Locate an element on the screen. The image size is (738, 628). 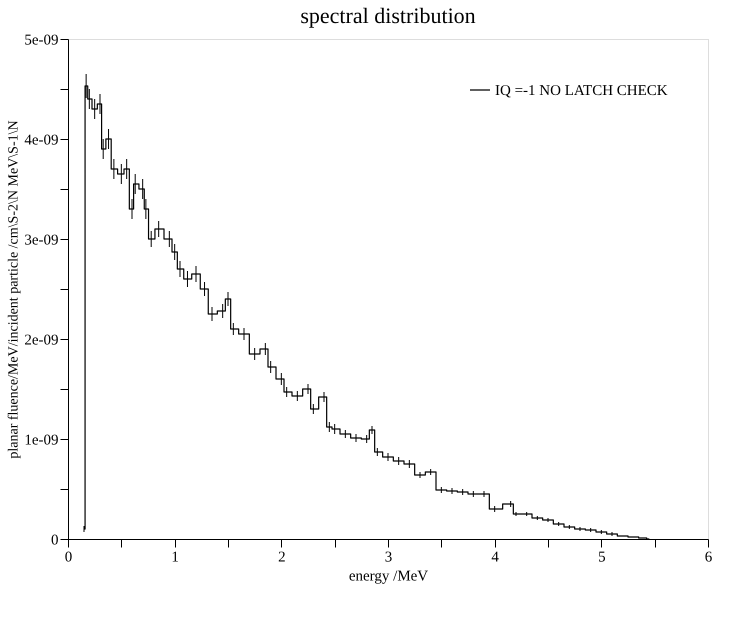
x-axis-title: energy /MeV is located at coordinates (388, 576).